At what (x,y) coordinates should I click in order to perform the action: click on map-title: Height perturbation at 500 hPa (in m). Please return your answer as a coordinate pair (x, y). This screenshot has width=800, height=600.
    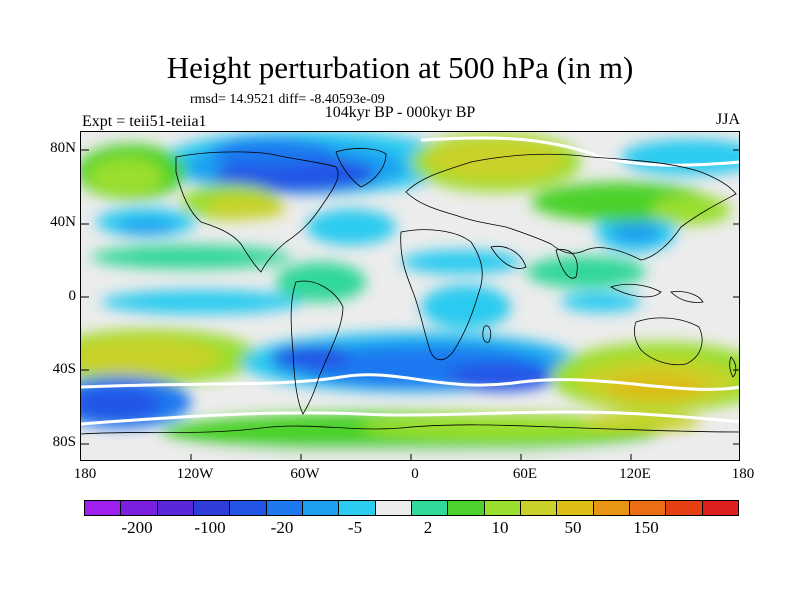
    Looking at the image, I should click on (400, 67).